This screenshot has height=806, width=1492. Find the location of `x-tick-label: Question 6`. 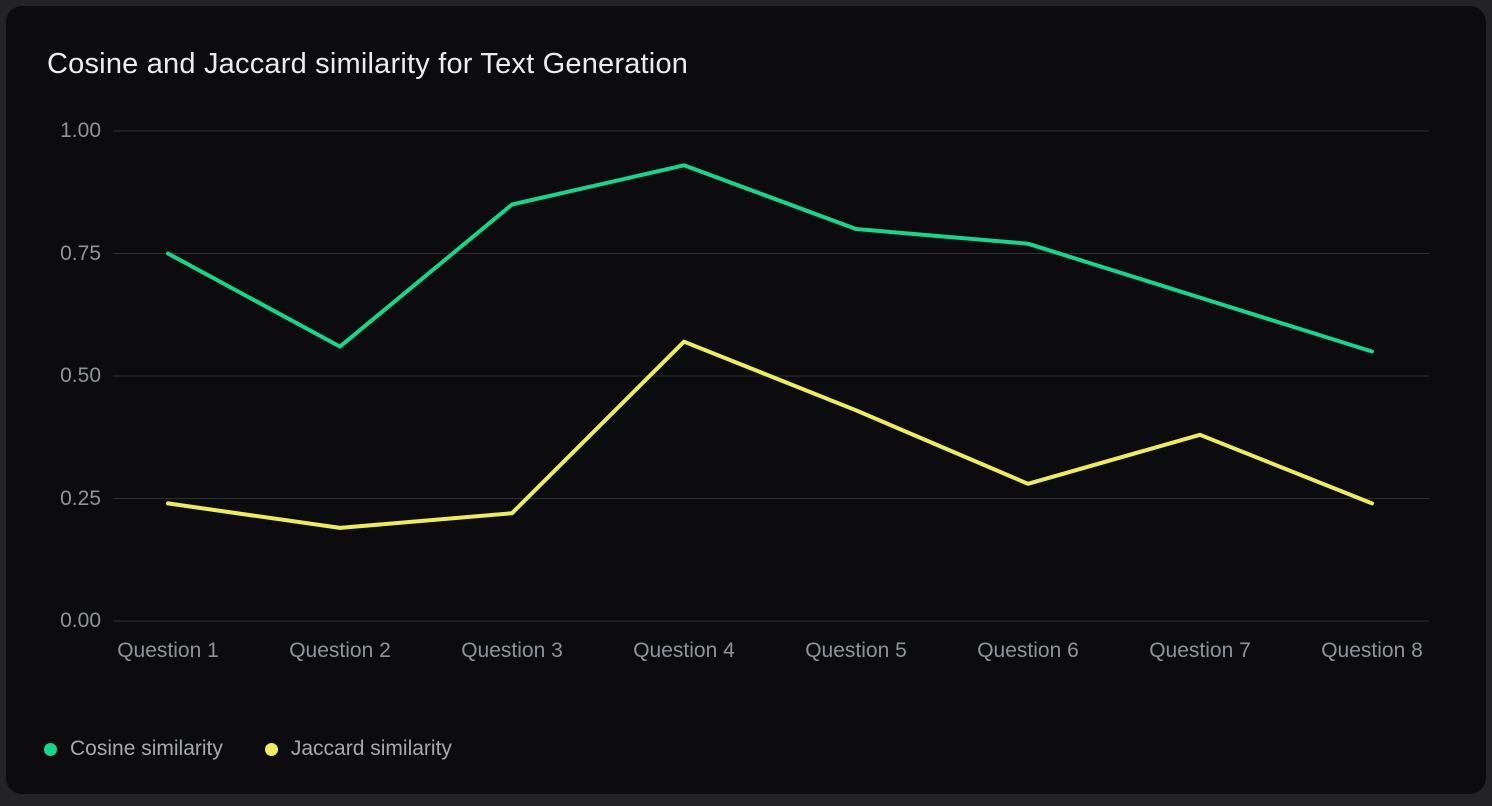

x-tick-label: Question 6 is located at coordinates (1028, 650).